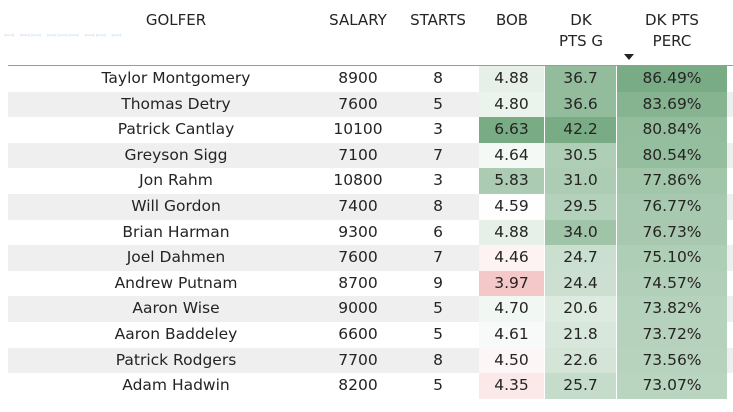  I want to click on table-row: Brian Harman 9300 6 4.88 34.0 76.73%, so click(370, 232).